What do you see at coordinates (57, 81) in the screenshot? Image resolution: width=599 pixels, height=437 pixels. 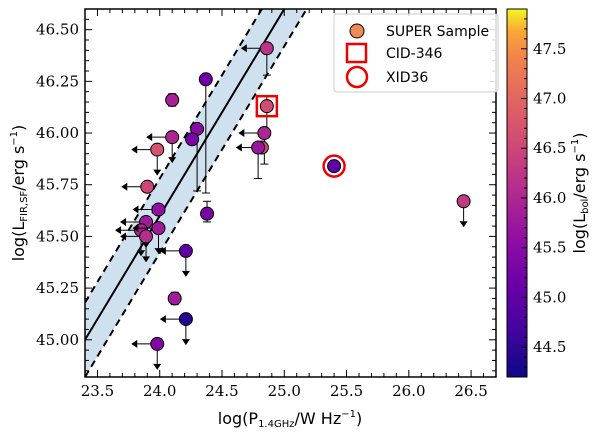 I see `y-tick-label: 46.25` at bounding box center [57, 81].